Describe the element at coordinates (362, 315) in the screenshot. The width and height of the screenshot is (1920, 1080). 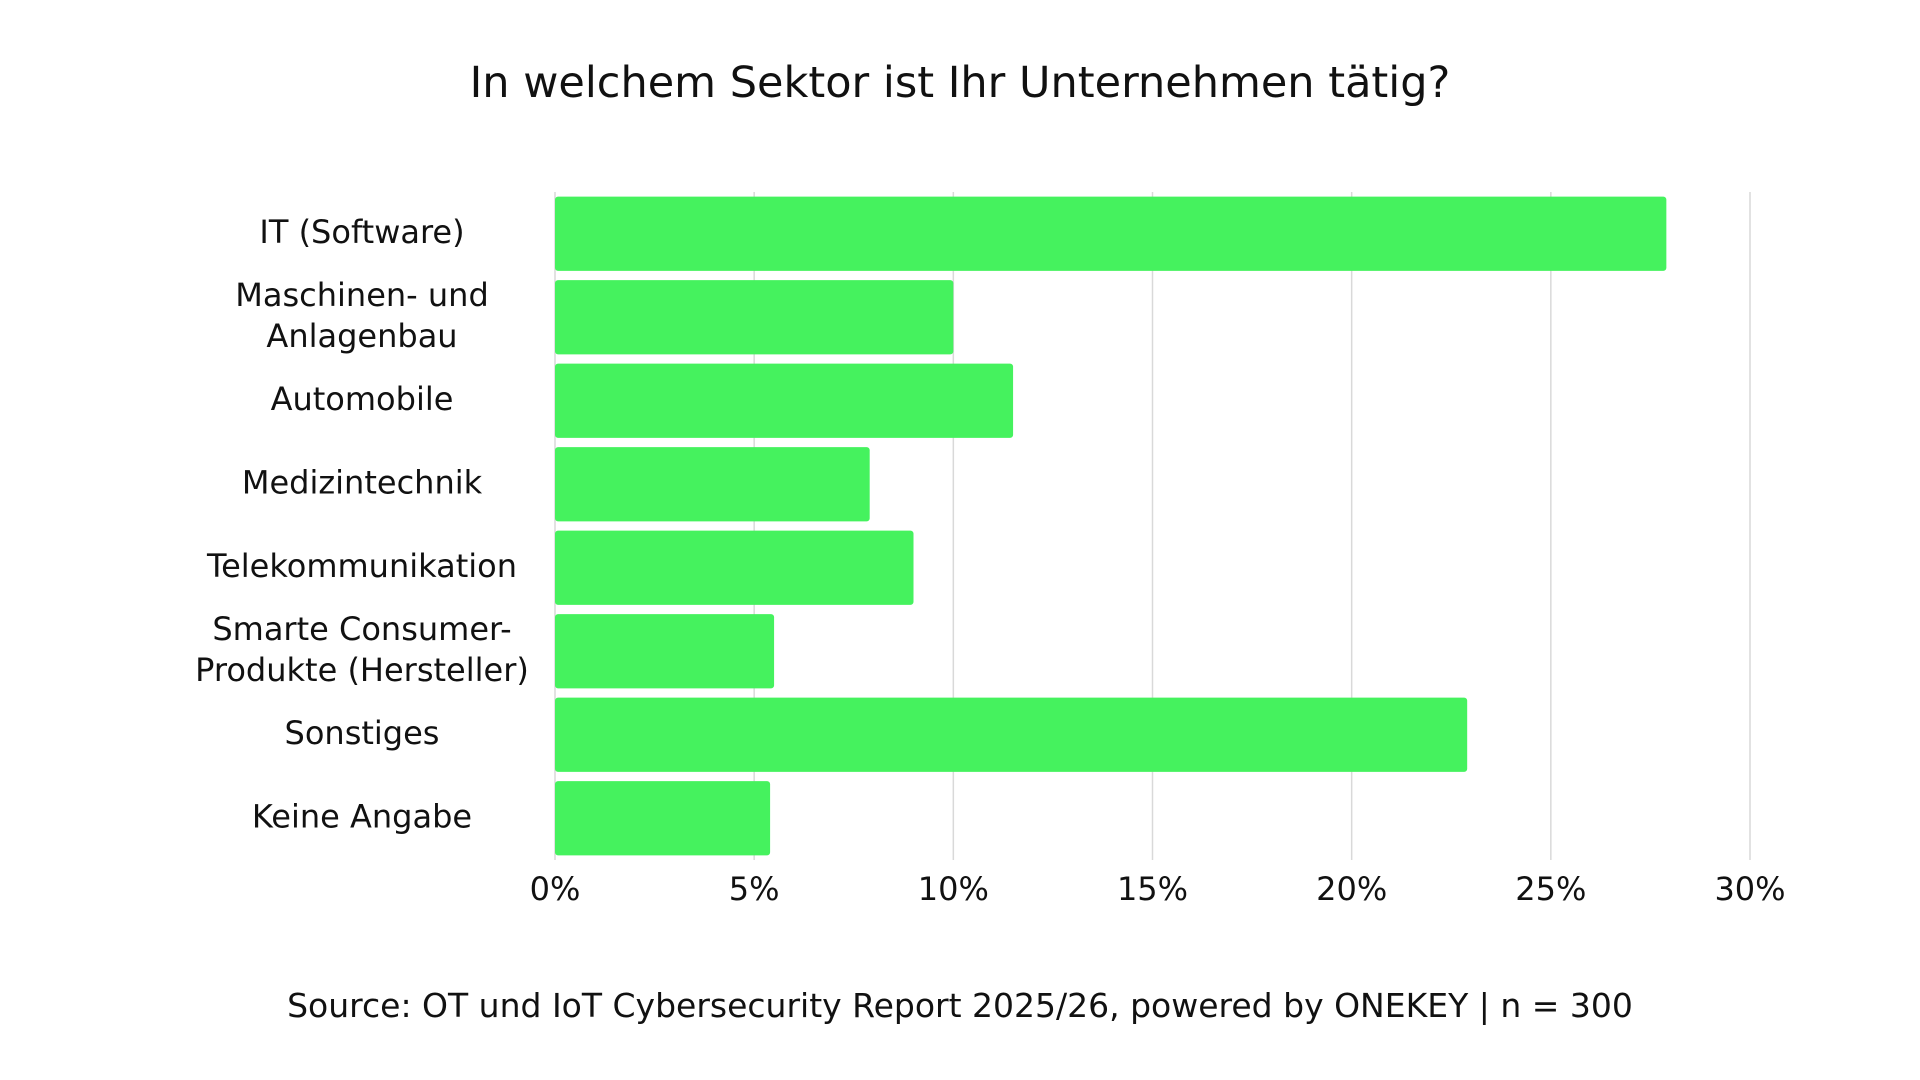
I see `category-label-1: Maschinen- und Anlagenbau` at that location.